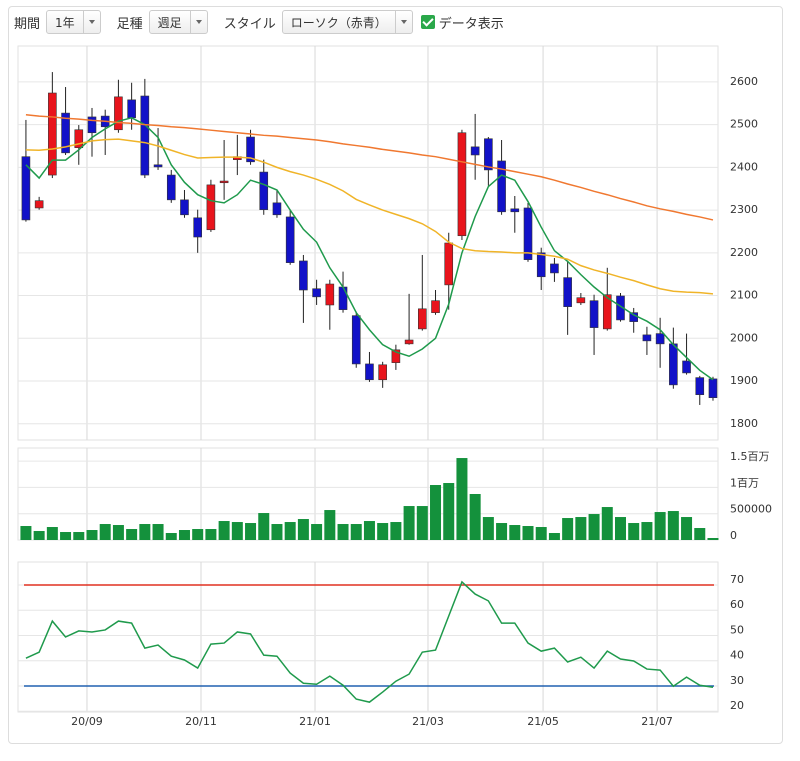 The image size is (800, 761). Describe the element at coordinates (737, 655) in the screenshot. I see `y-tick-label: 40` at that location.